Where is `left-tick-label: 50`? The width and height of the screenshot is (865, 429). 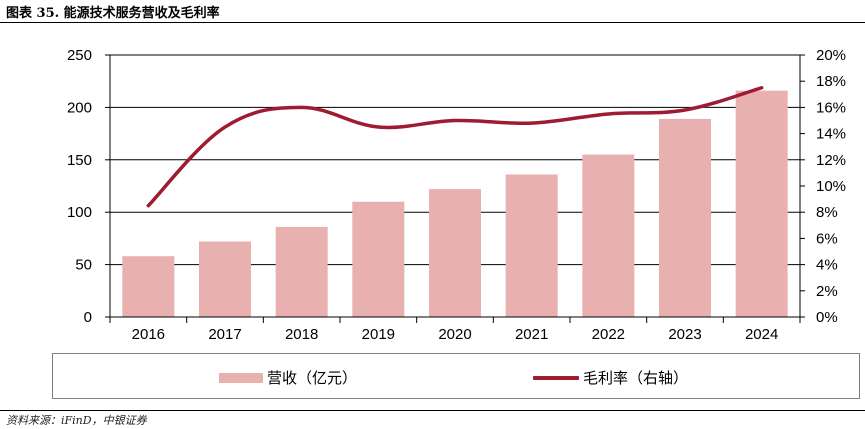
left-tick-label: 50 is located at coordinates (83, 265).